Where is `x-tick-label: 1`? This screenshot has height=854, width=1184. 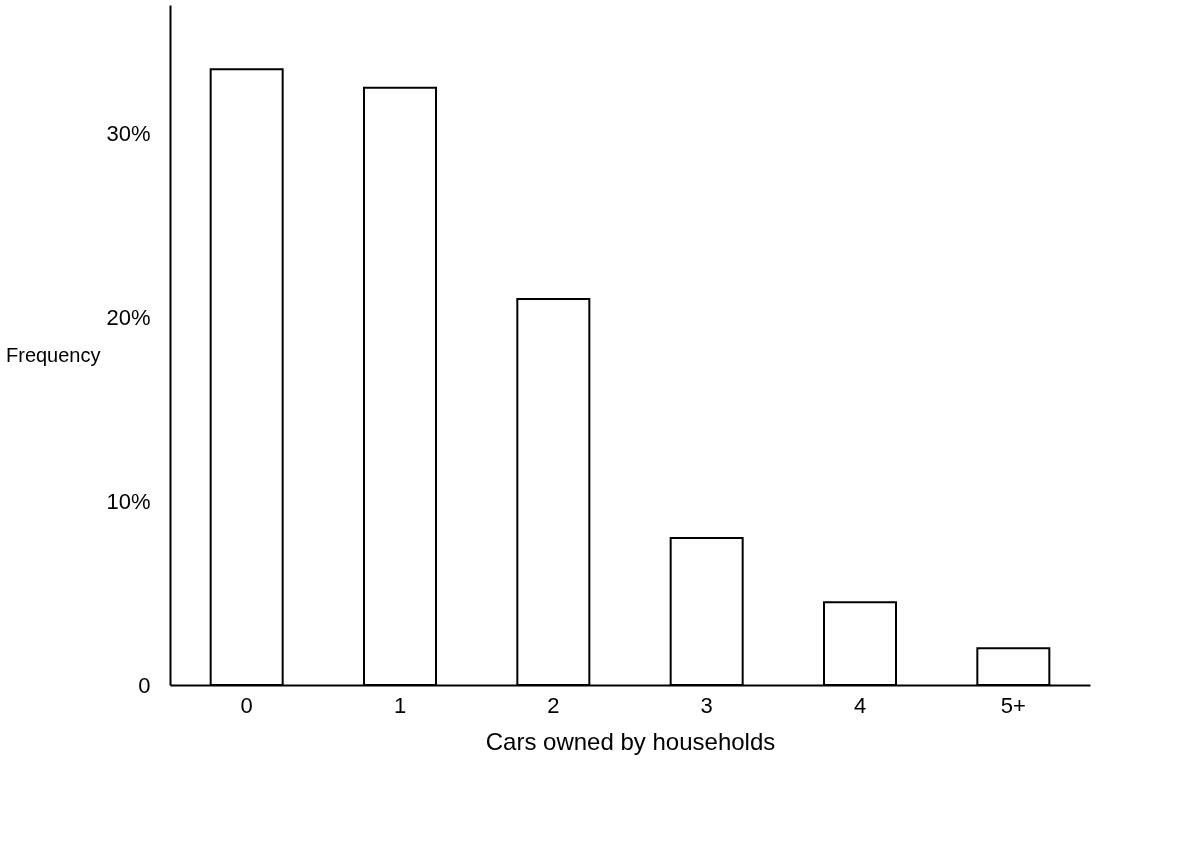 x-tick-label: 1 is located at coordinates (400, 705).